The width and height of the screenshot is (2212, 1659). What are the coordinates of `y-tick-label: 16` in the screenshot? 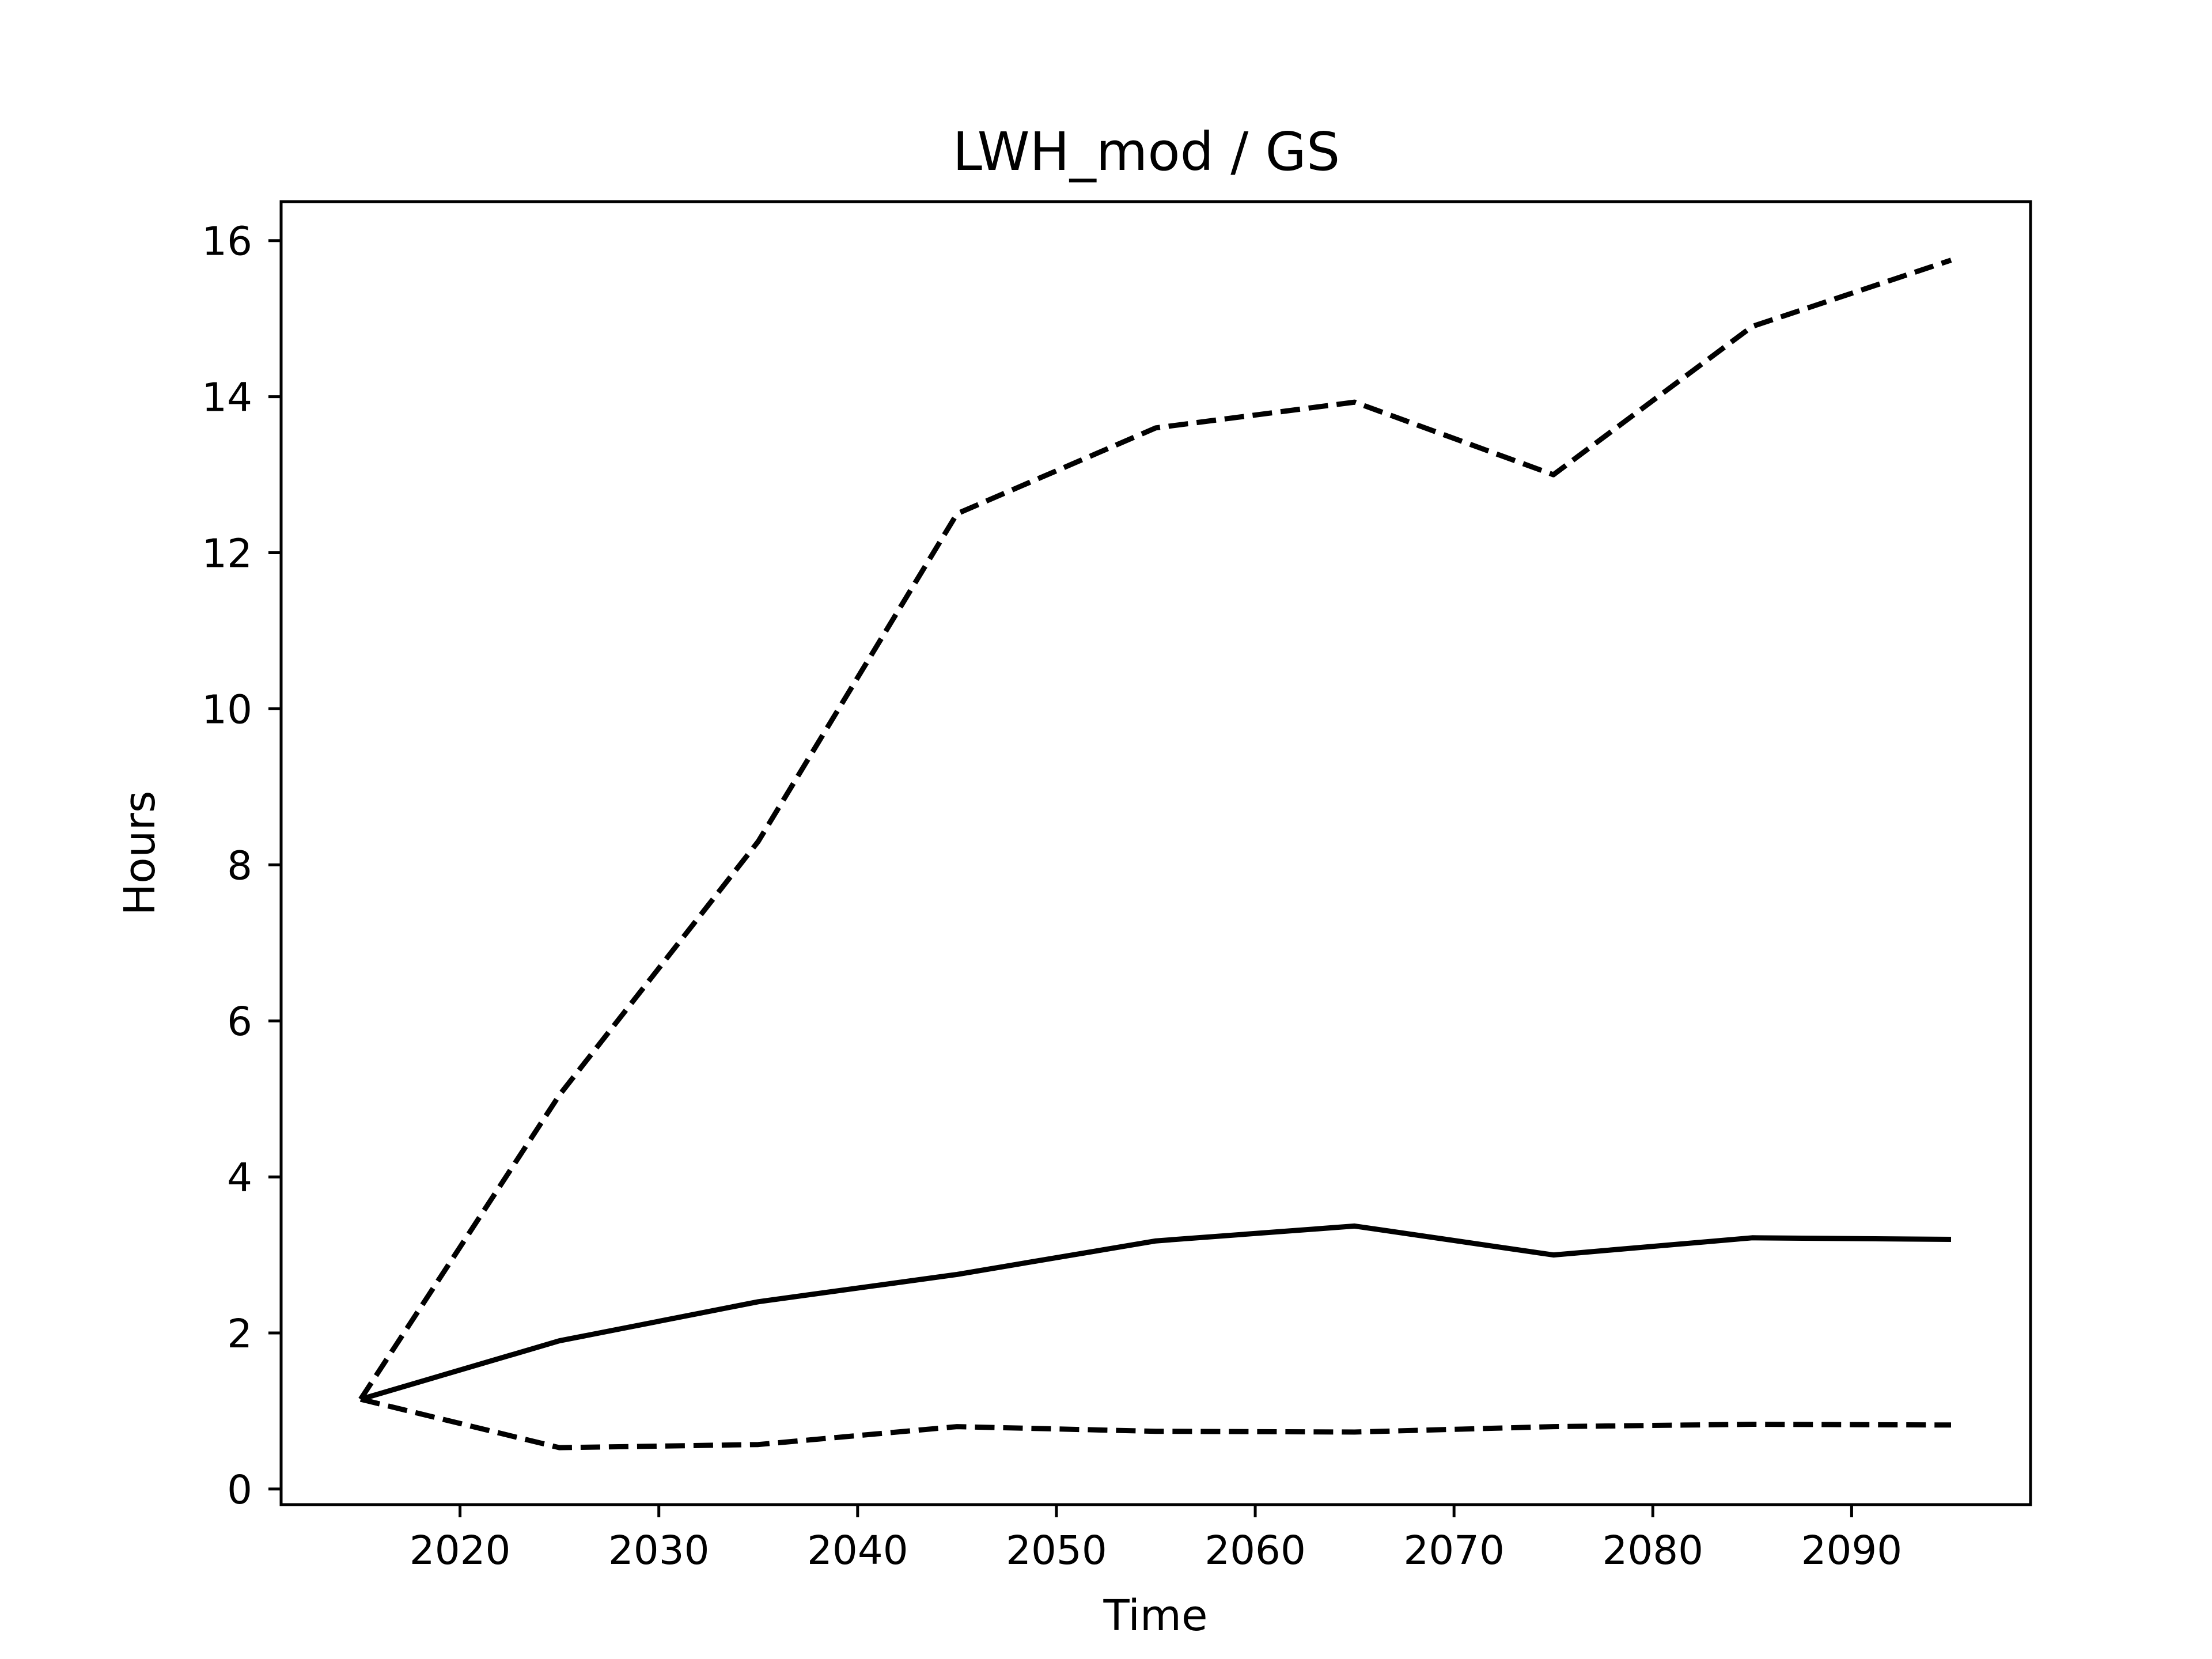 It's located at (227, 242).